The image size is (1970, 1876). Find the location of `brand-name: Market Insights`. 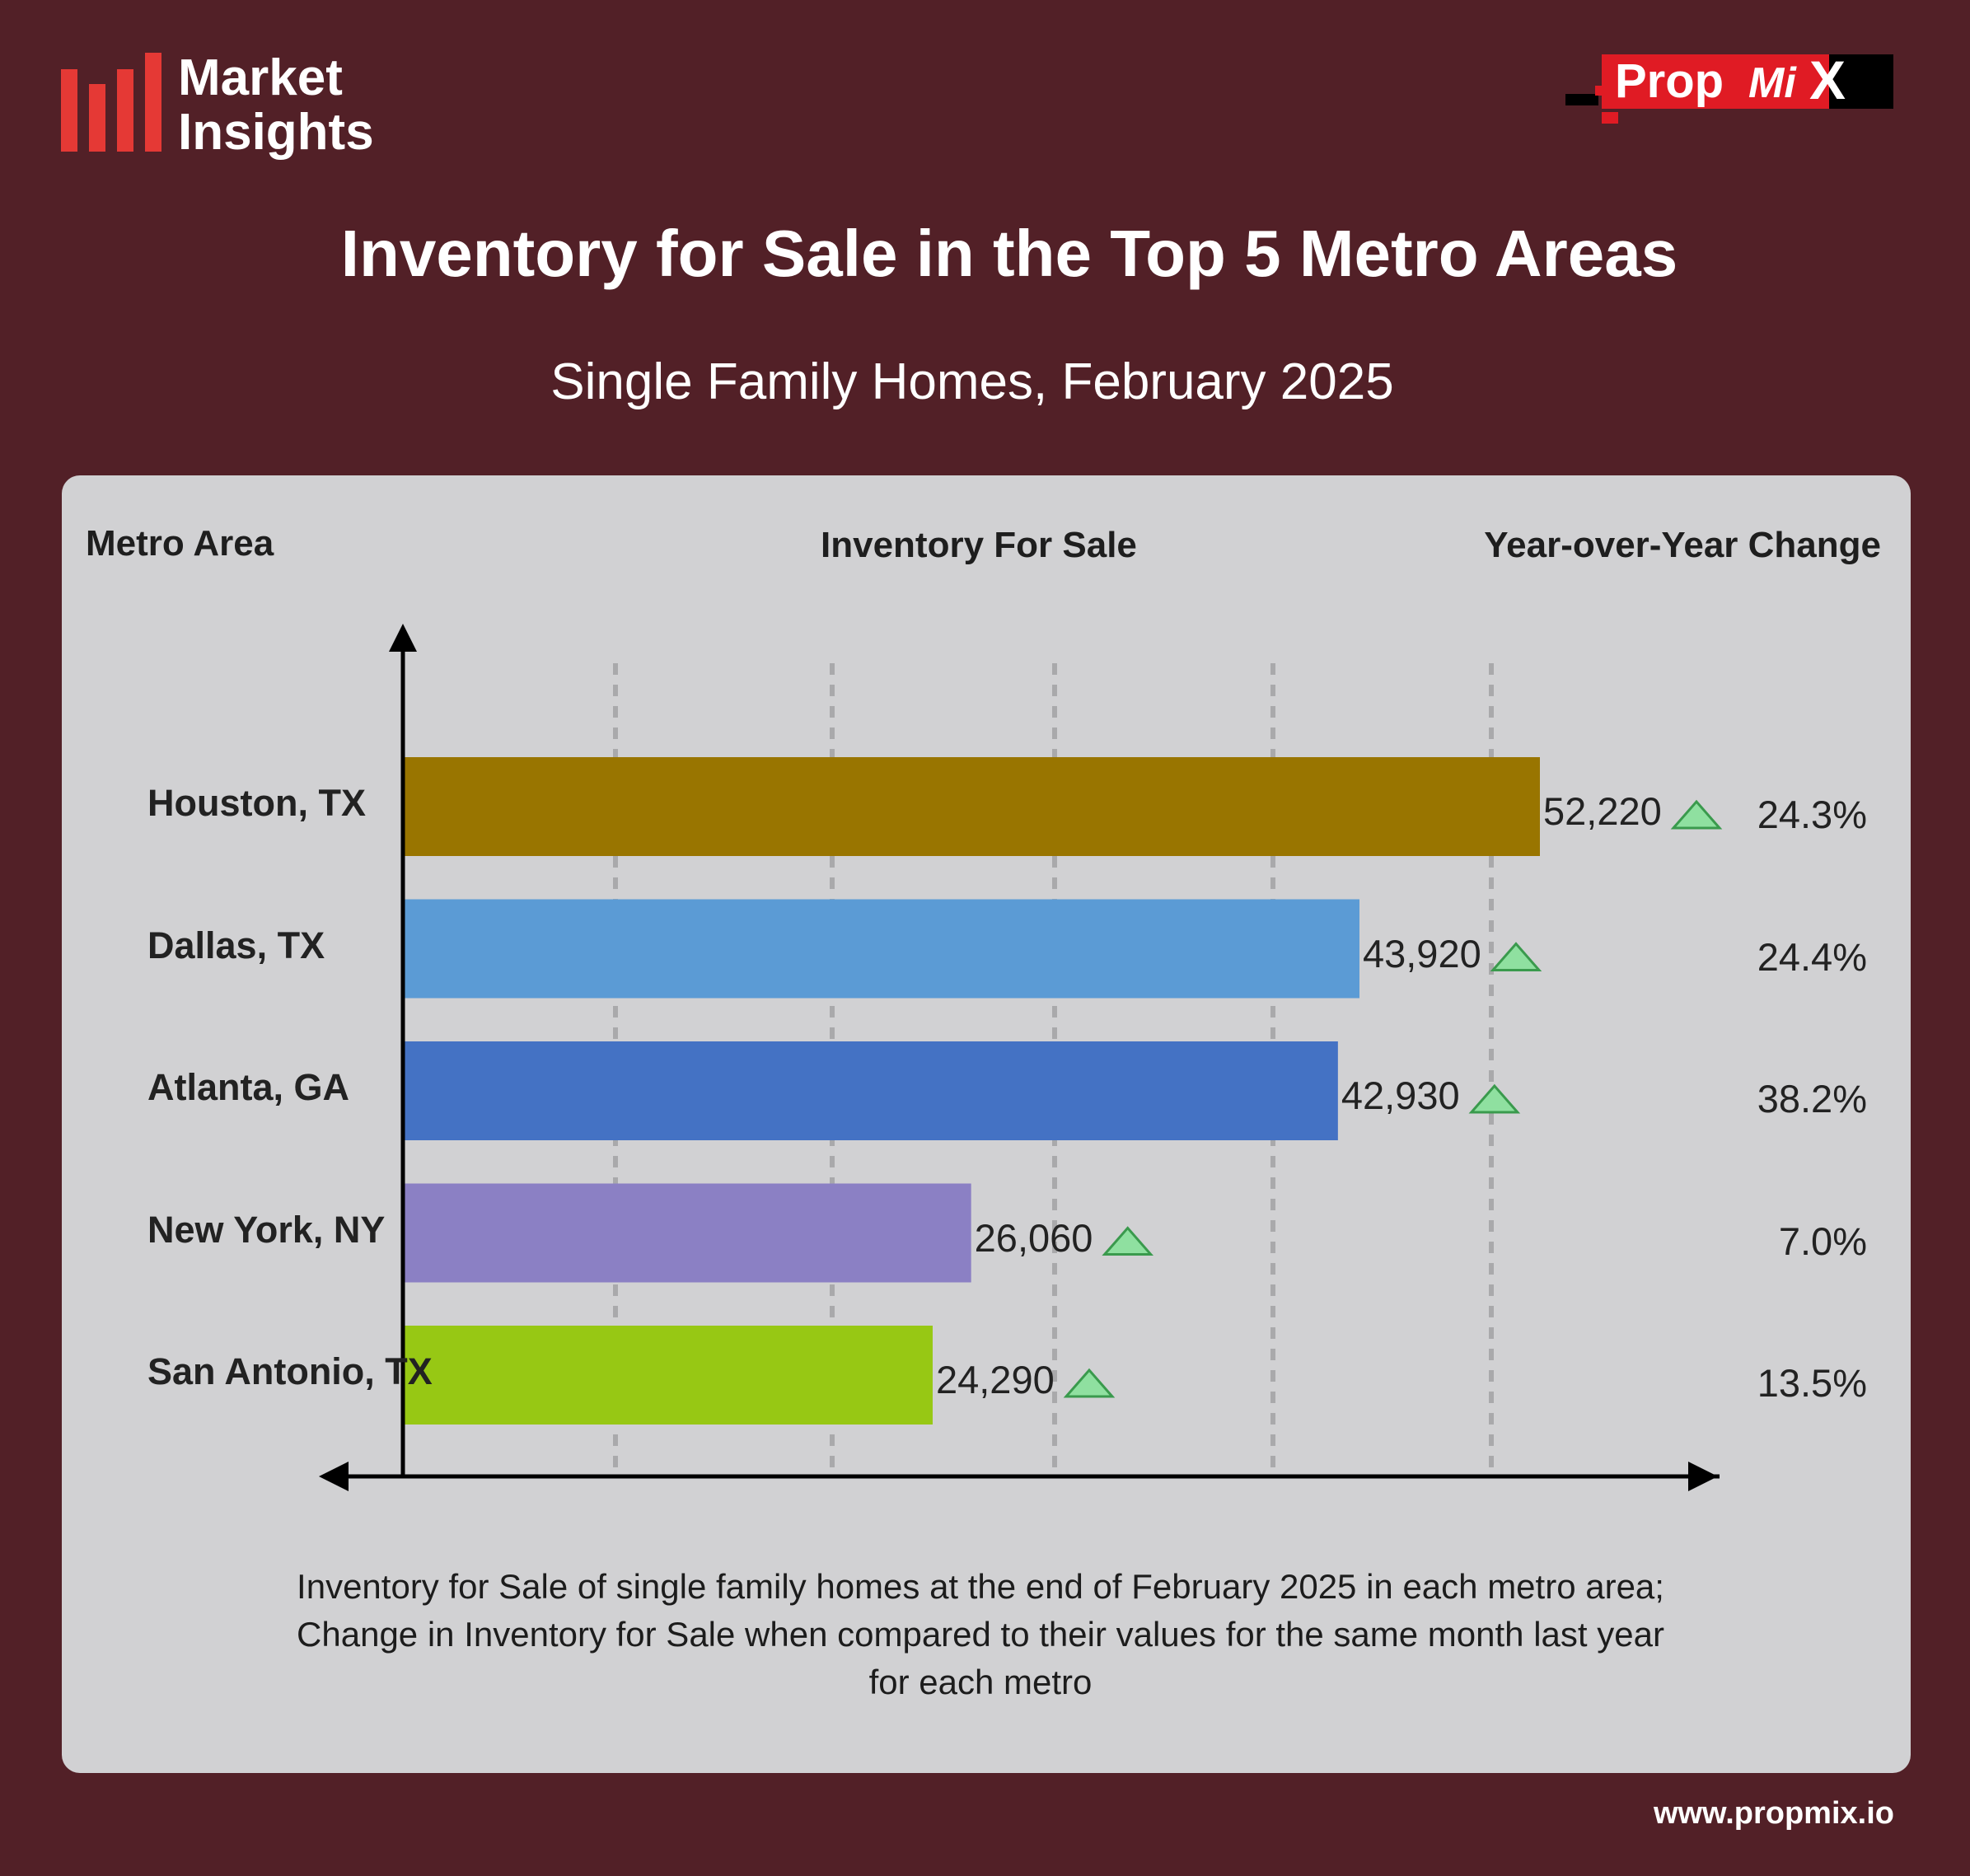

brand-name: Market Insights is located at coordinates (276, 106).